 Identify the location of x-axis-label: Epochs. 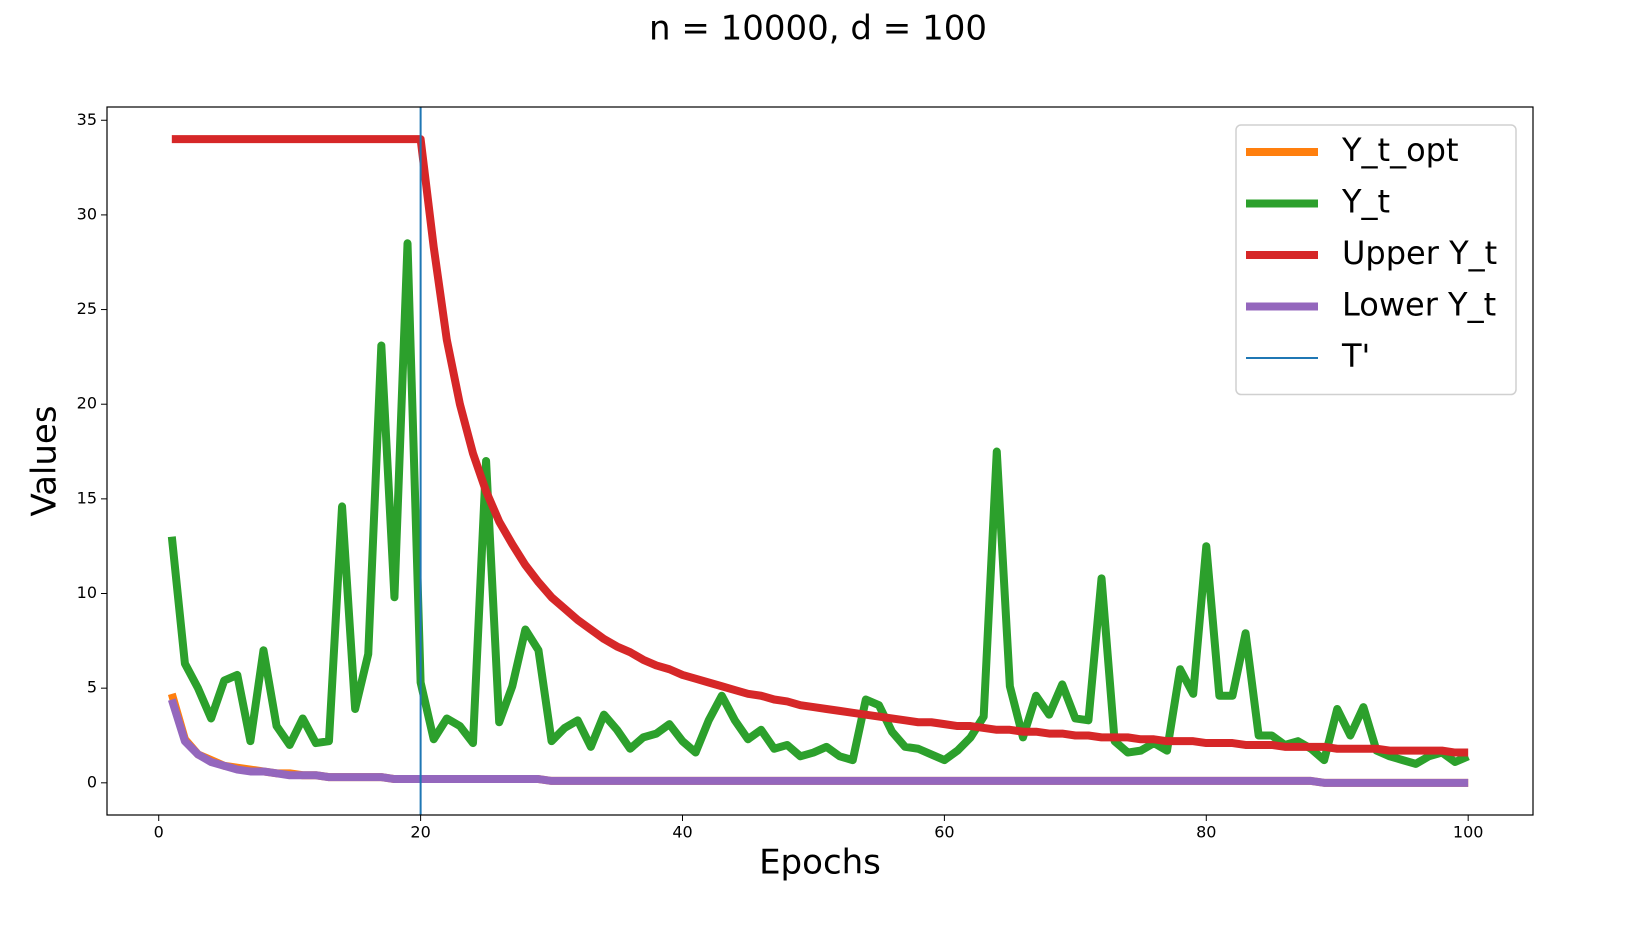
(820, 863).